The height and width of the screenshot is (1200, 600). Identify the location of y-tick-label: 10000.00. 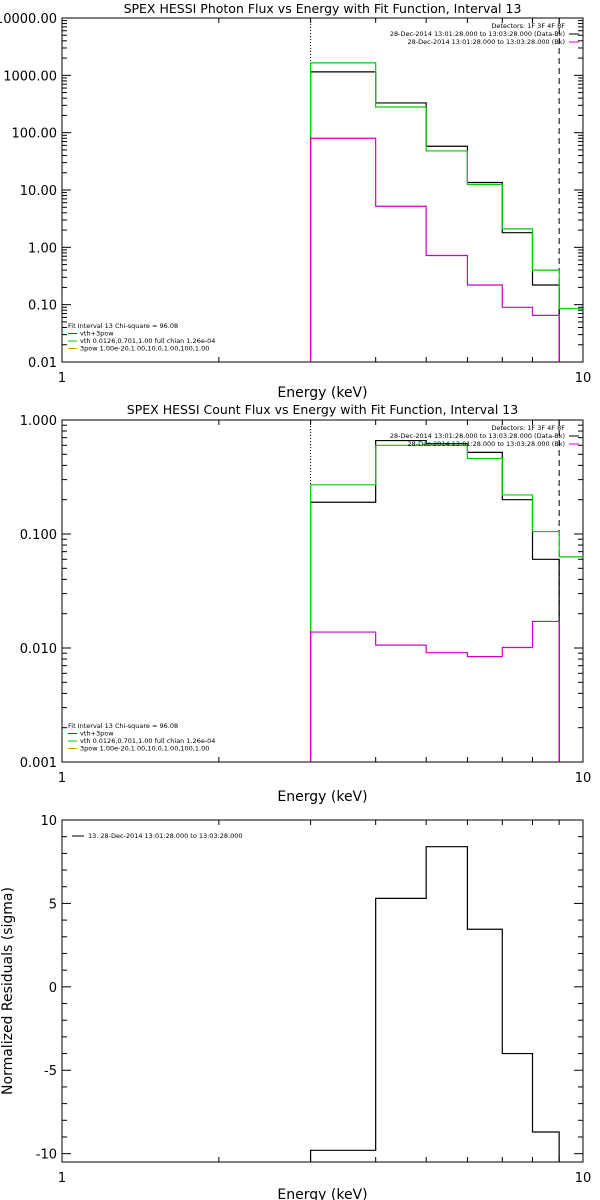
(28, 19).